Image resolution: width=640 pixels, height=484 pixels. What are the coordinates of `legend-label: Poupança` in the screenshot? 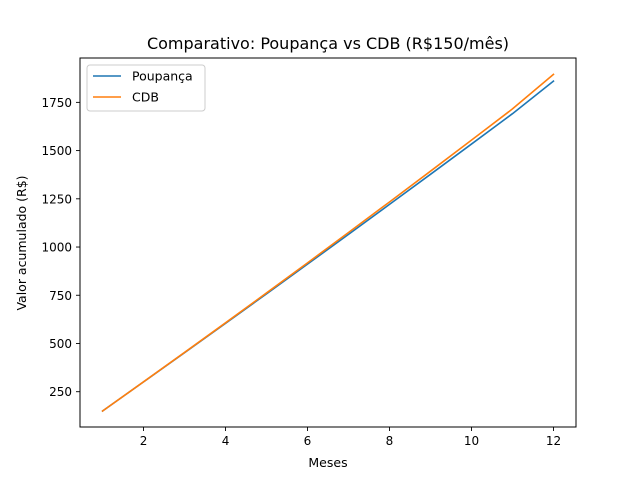 It's located at (162, 76).